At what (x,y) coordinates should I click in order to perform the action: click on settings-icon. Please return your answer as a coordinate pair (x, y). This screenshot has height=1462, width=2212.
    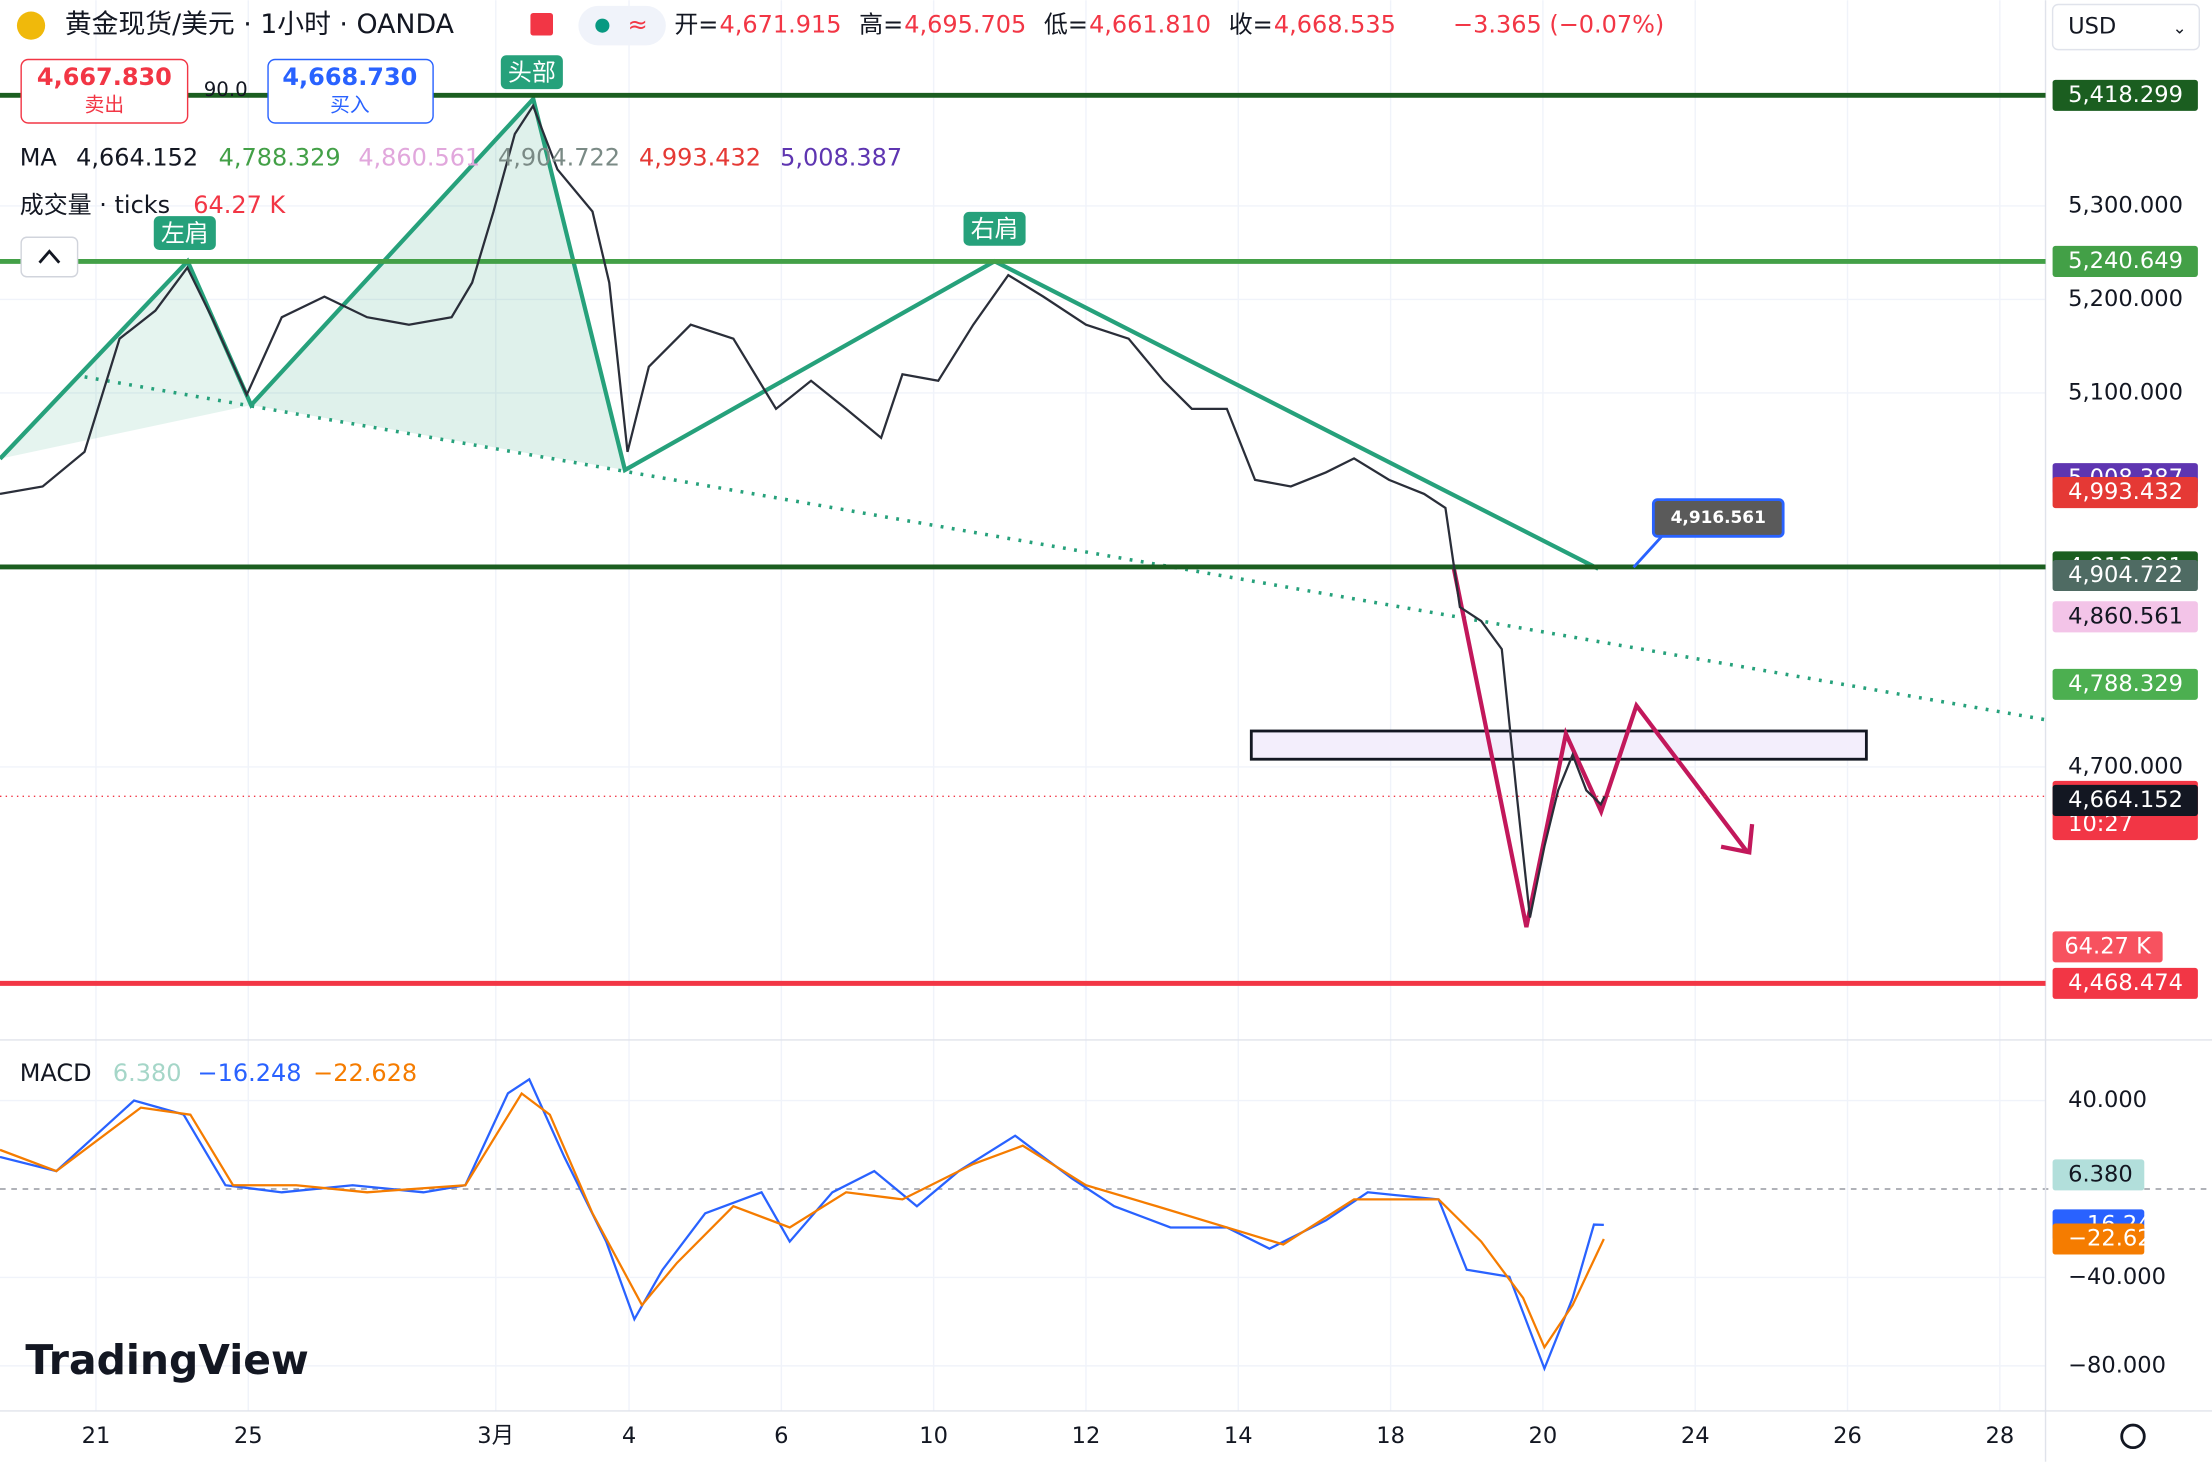
    Looking at the image, I should click on (2133, 1436).